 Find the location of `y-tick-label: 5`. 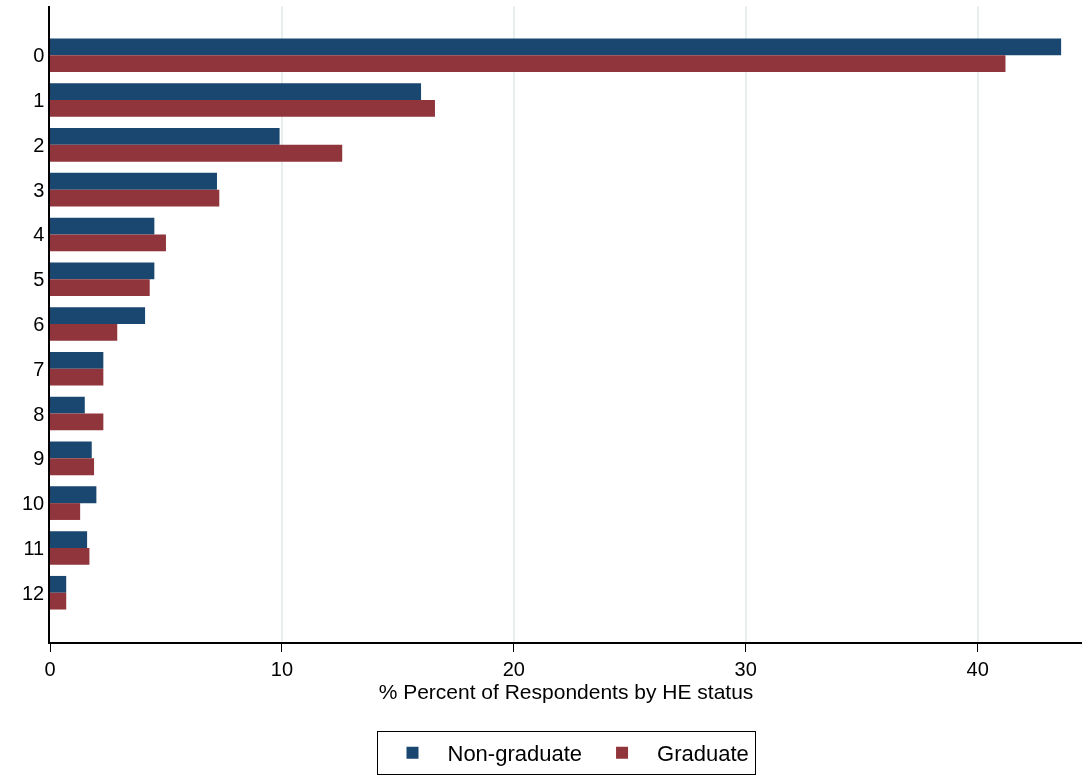

y-tick-label: 5 is located at coordinates (39, 279).